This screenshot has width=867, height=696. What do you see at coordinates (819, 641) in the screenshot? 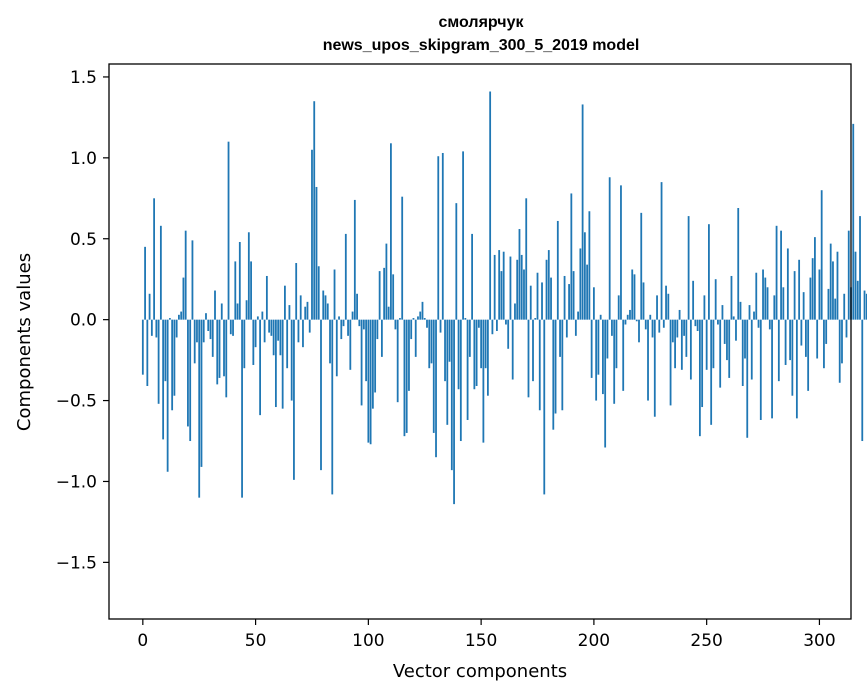
I see `x-tick-label: 300` at bounding box center [819, 641].